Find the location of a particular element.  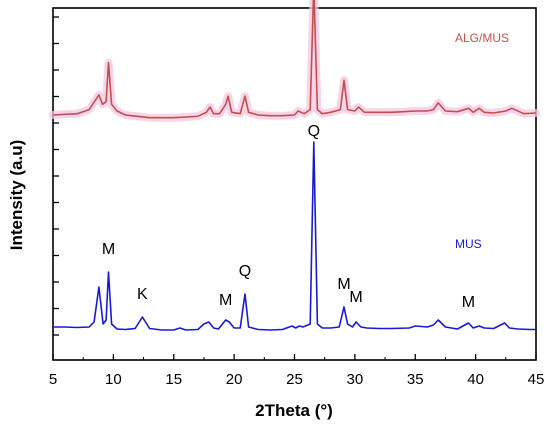

x-tick-label: 20 is located at coordinates (234, 379).